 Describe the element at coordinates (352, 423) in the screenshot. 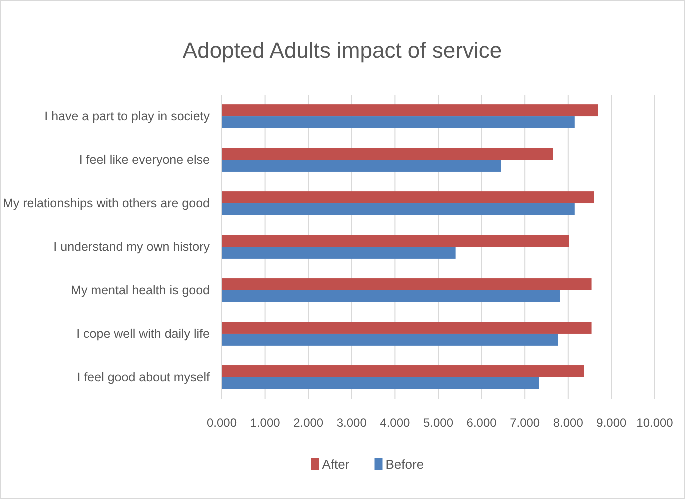

I see `x-tick-label: 3.000` at that location.